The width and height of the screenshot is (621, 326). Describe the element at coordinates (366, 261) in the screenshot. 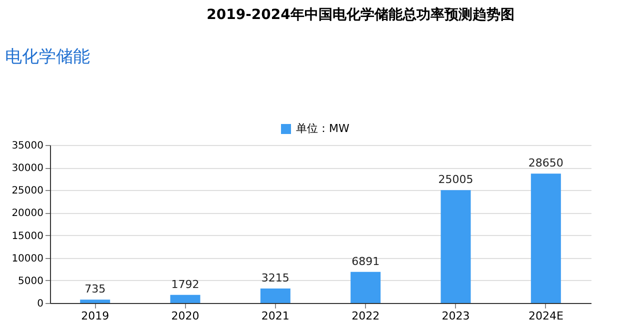

I see `data-label: 6891` at that location.